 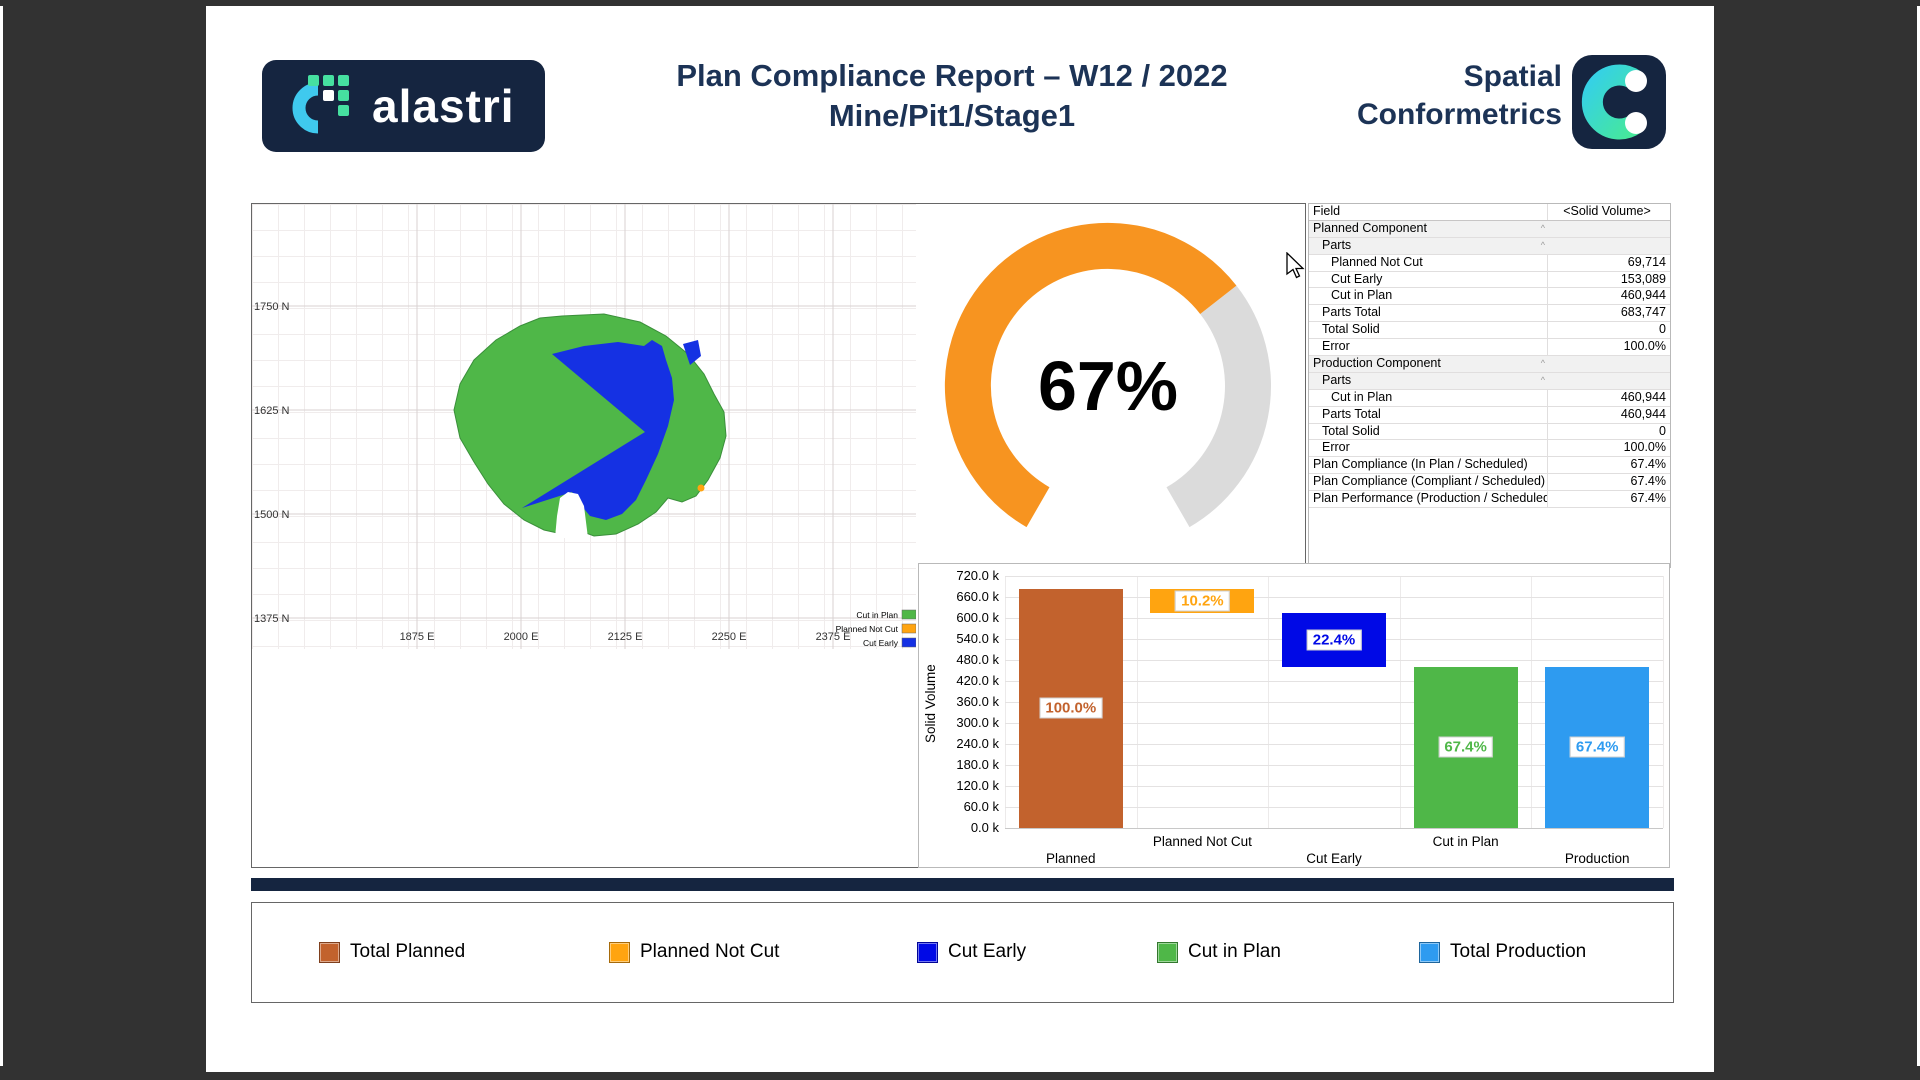 What do you see at coordinates (1489, 314) in the screenshot?
I see `table-row: Parts Total 683,747` at bounding box center [1489, 314].